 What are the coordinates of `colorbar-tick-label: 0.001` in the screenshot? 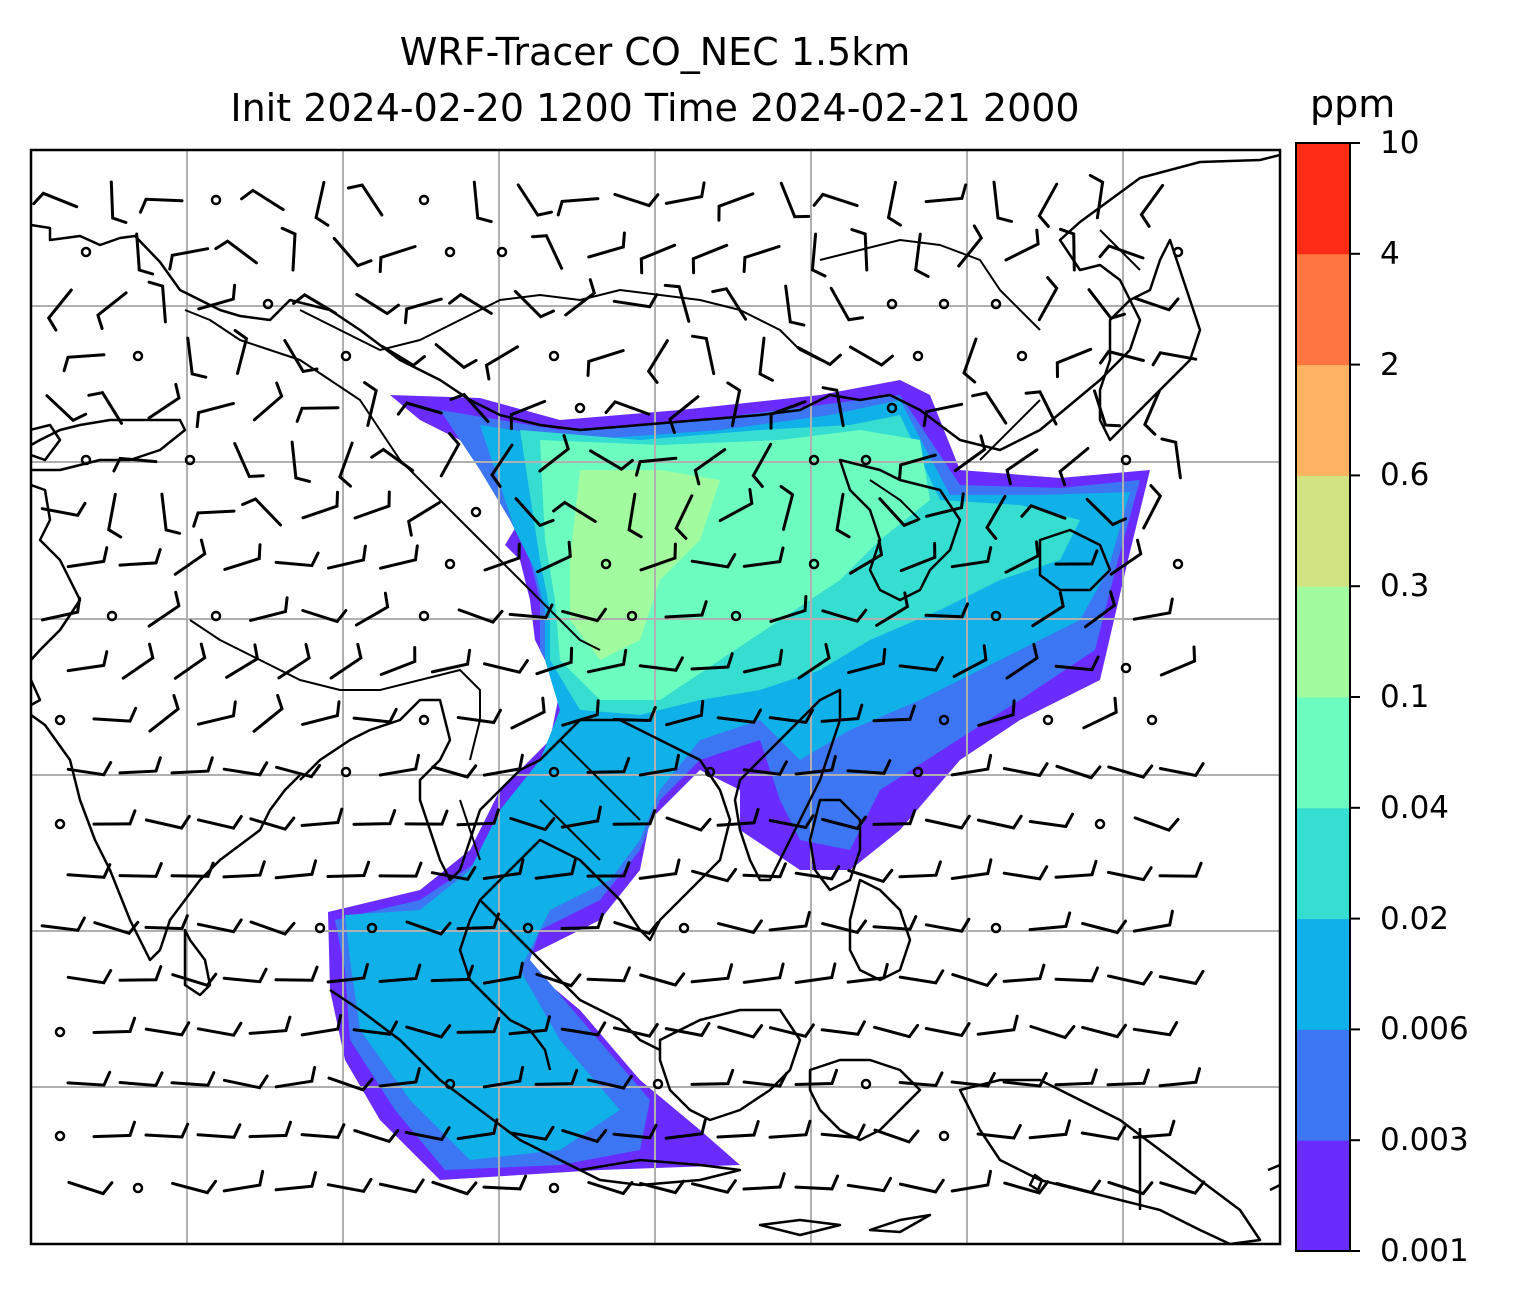 It's located at (1424, 1251).